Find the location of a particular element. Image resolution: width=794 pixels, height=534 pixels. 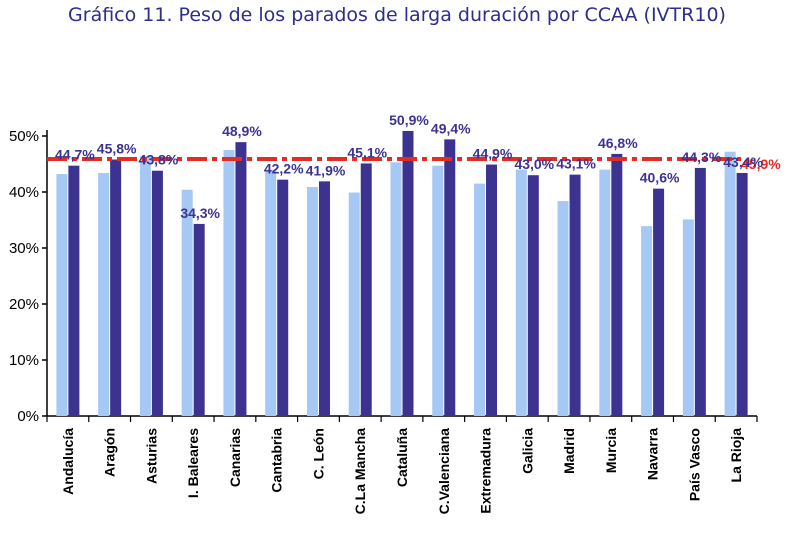

category-label: C. León is located at coordinates (318, 453).